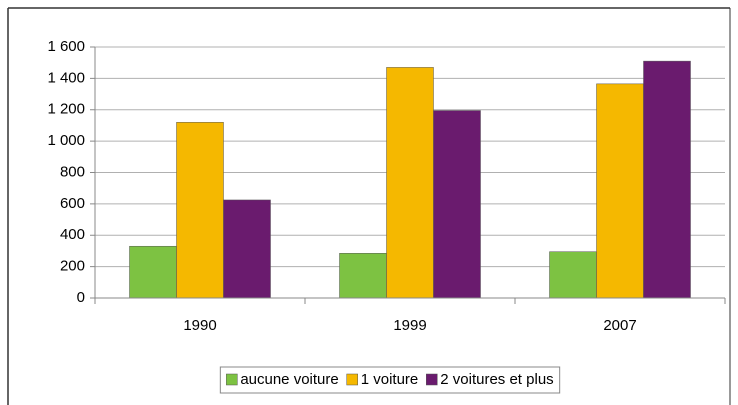 This screenshot has height=405, width=738. I want to click on y-tick-label: 600, so click(72, 203).